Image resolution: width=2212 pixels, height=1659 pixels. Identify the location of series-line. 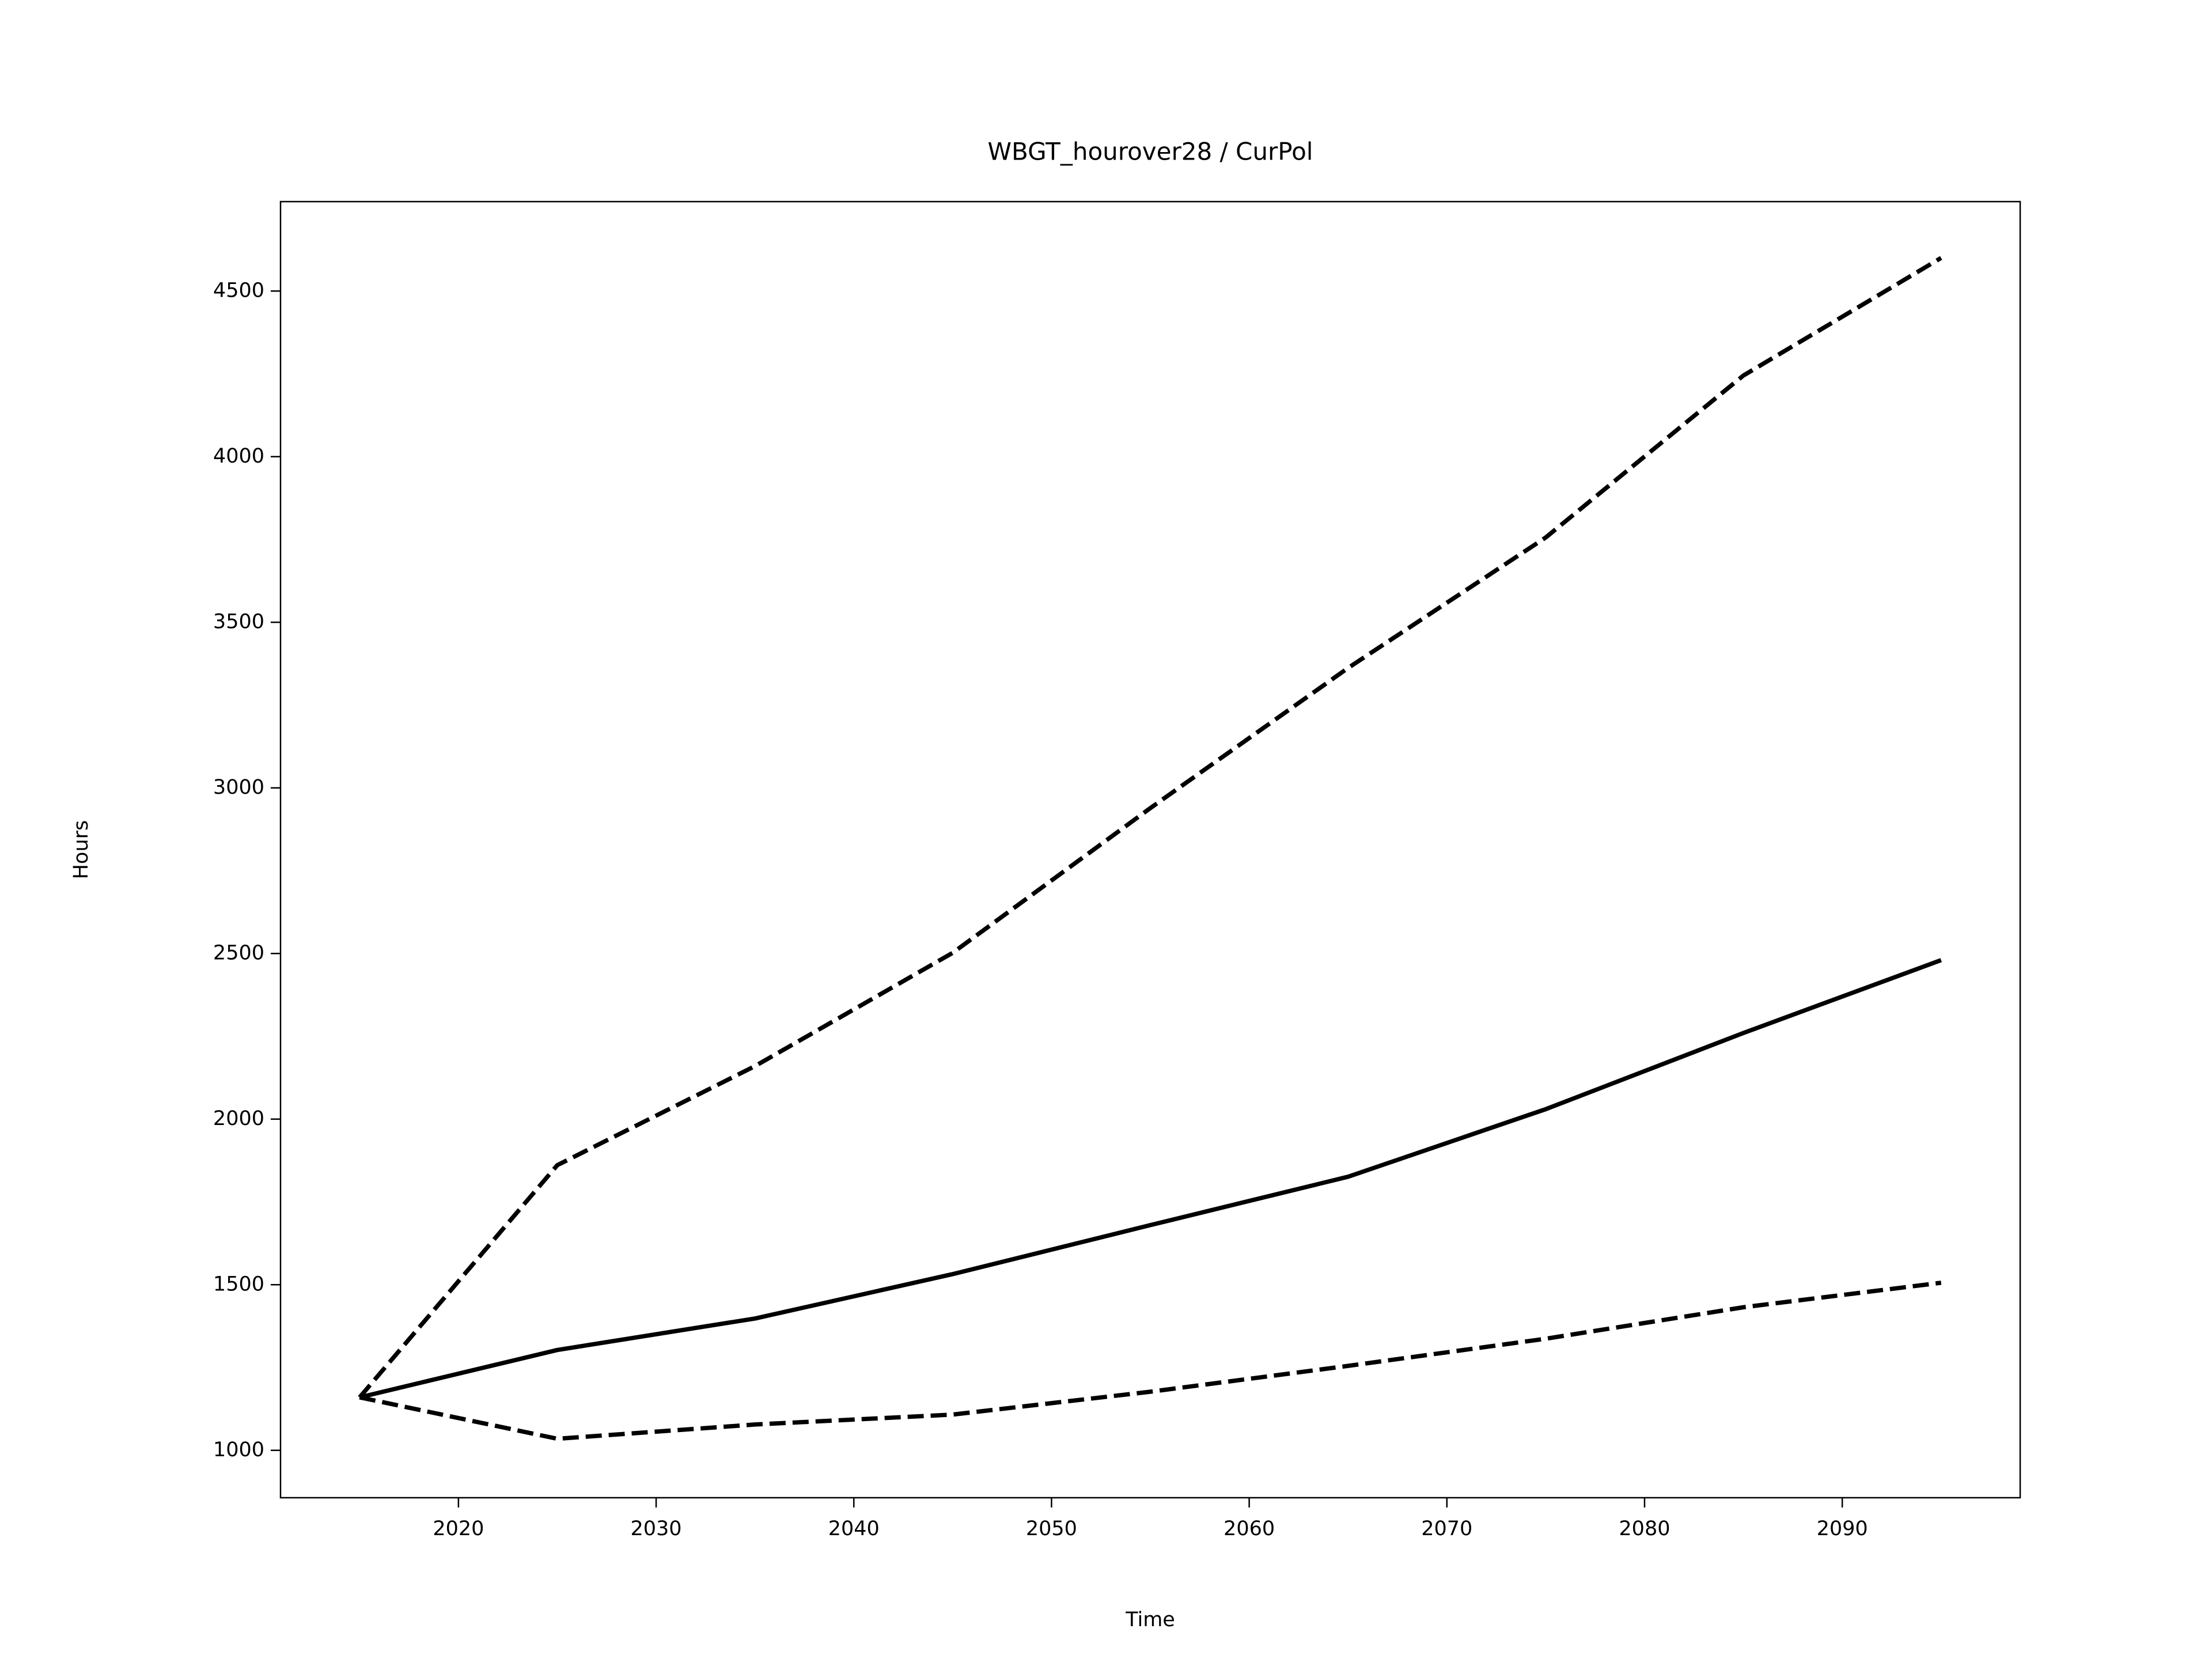
(1150, 1361).